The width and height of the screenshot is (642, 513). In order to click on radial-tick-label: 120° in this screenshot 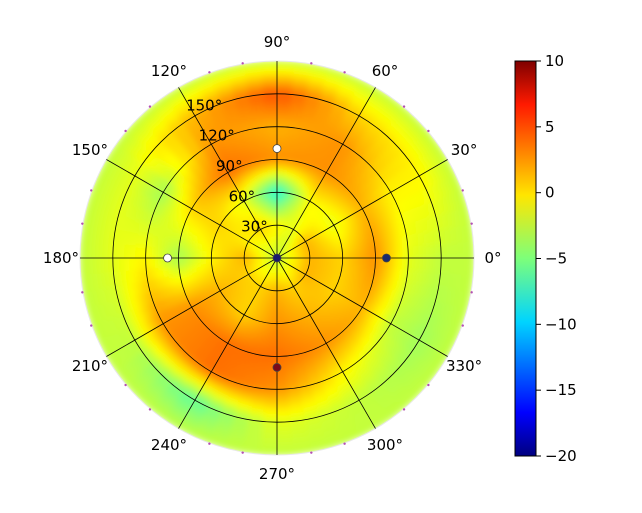, I will do `click(217, 136)`.